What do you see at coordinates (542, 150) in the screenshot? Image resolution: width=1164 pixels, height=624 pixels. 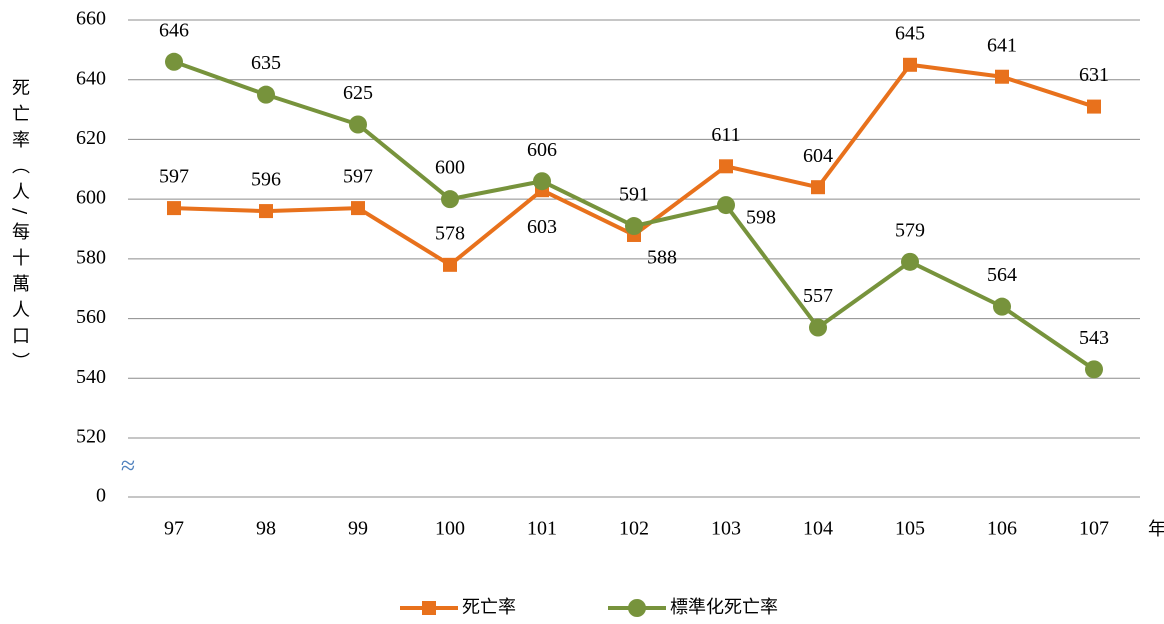 I see `data-label: 606` at bounding box center [542, 150].